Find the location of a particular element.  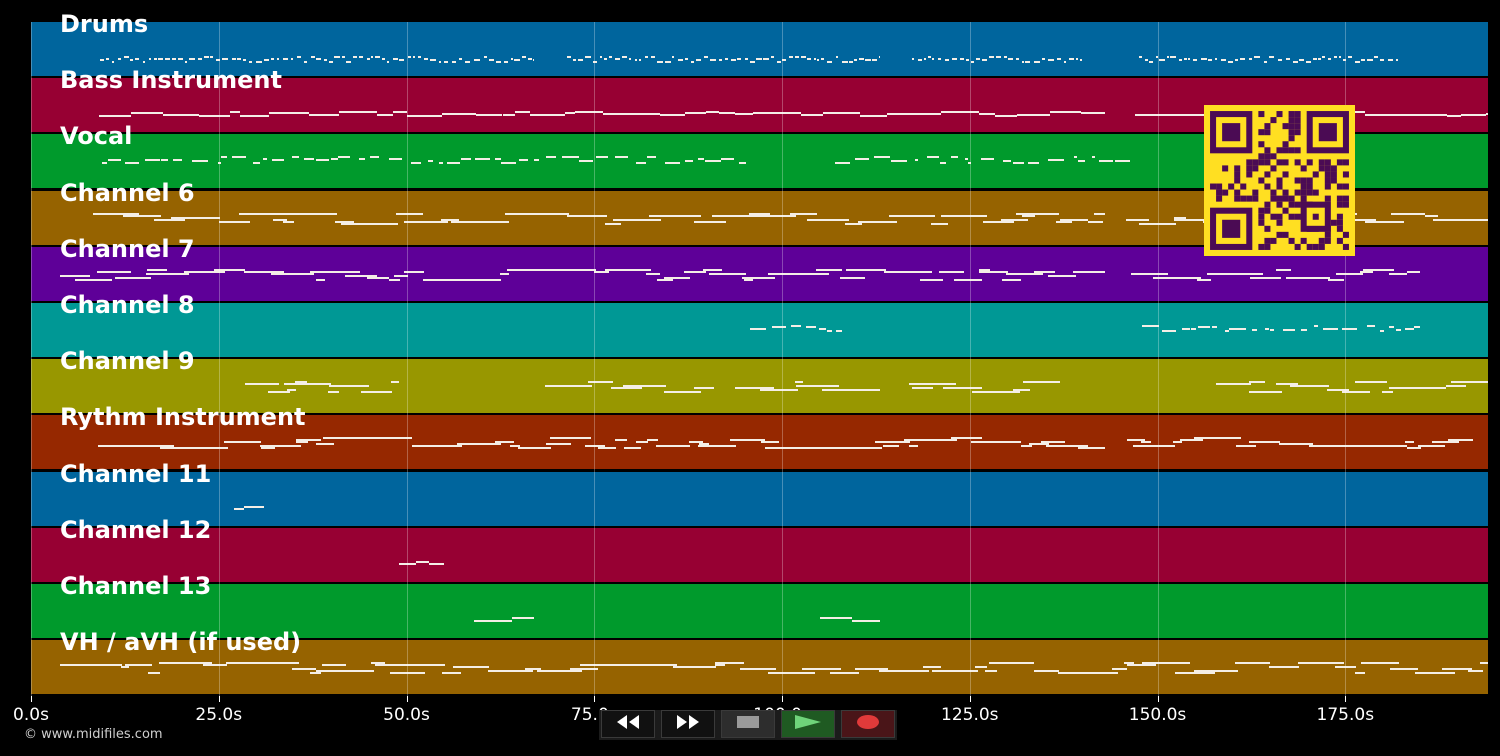

track-label: Channel 13 is located at coordinates (136, 586).